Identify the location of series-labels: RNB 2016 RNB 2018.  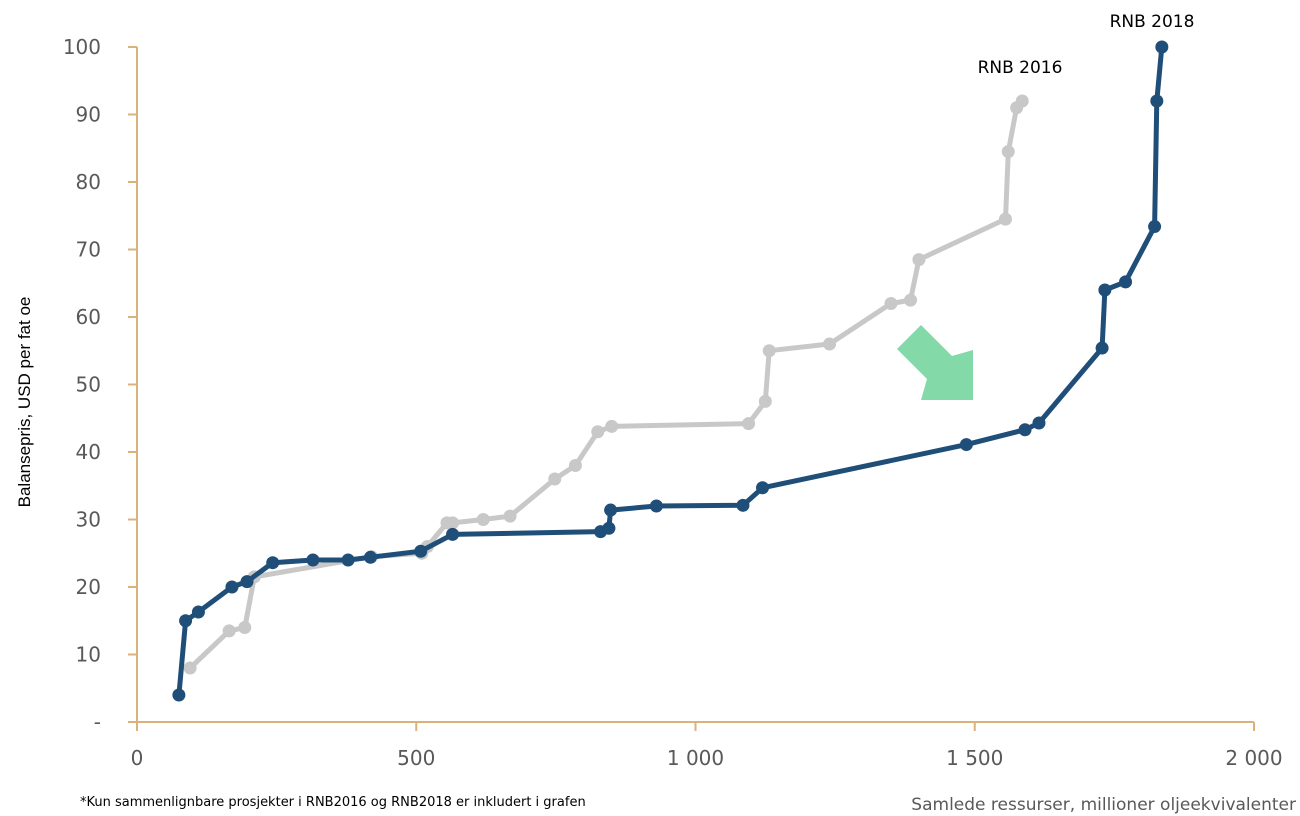
(1086, 45).